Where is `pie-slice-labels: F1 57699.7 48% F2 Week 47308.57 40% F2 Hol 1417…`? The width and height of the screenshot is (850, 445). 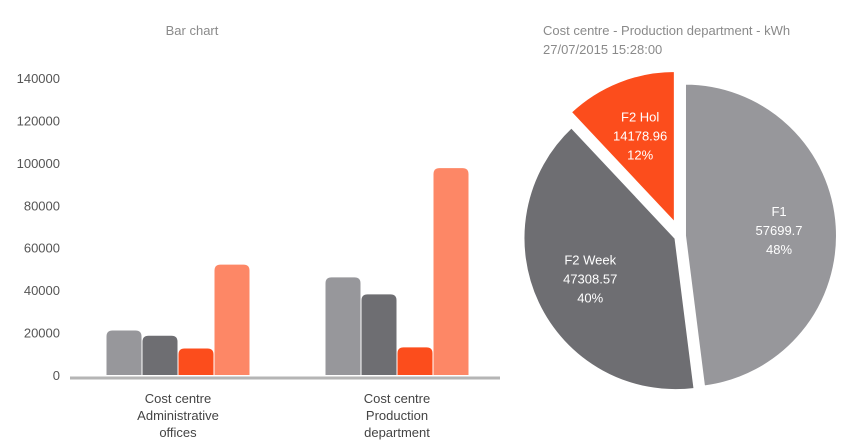 pie-slice-labels: F1 57699.7 48% F2 Week 47308.57 40% F2 Hol 1417… is located at coordinates (682, 207).